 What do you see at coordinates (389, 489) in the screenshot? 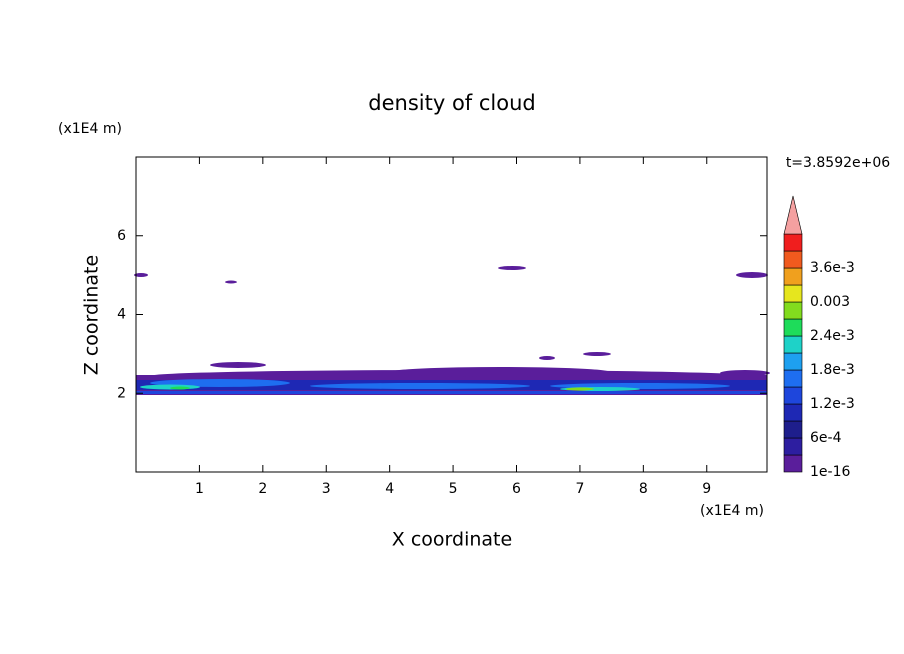
I see `x-tick-label: 4` at bounding box center [389, 489].